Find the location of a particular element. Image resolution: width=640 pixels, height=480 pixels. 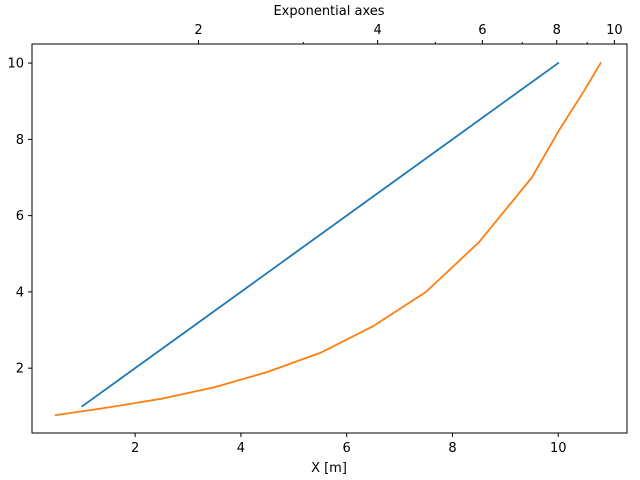

top-tick-label: 8 is located at coordinates (557, 30).